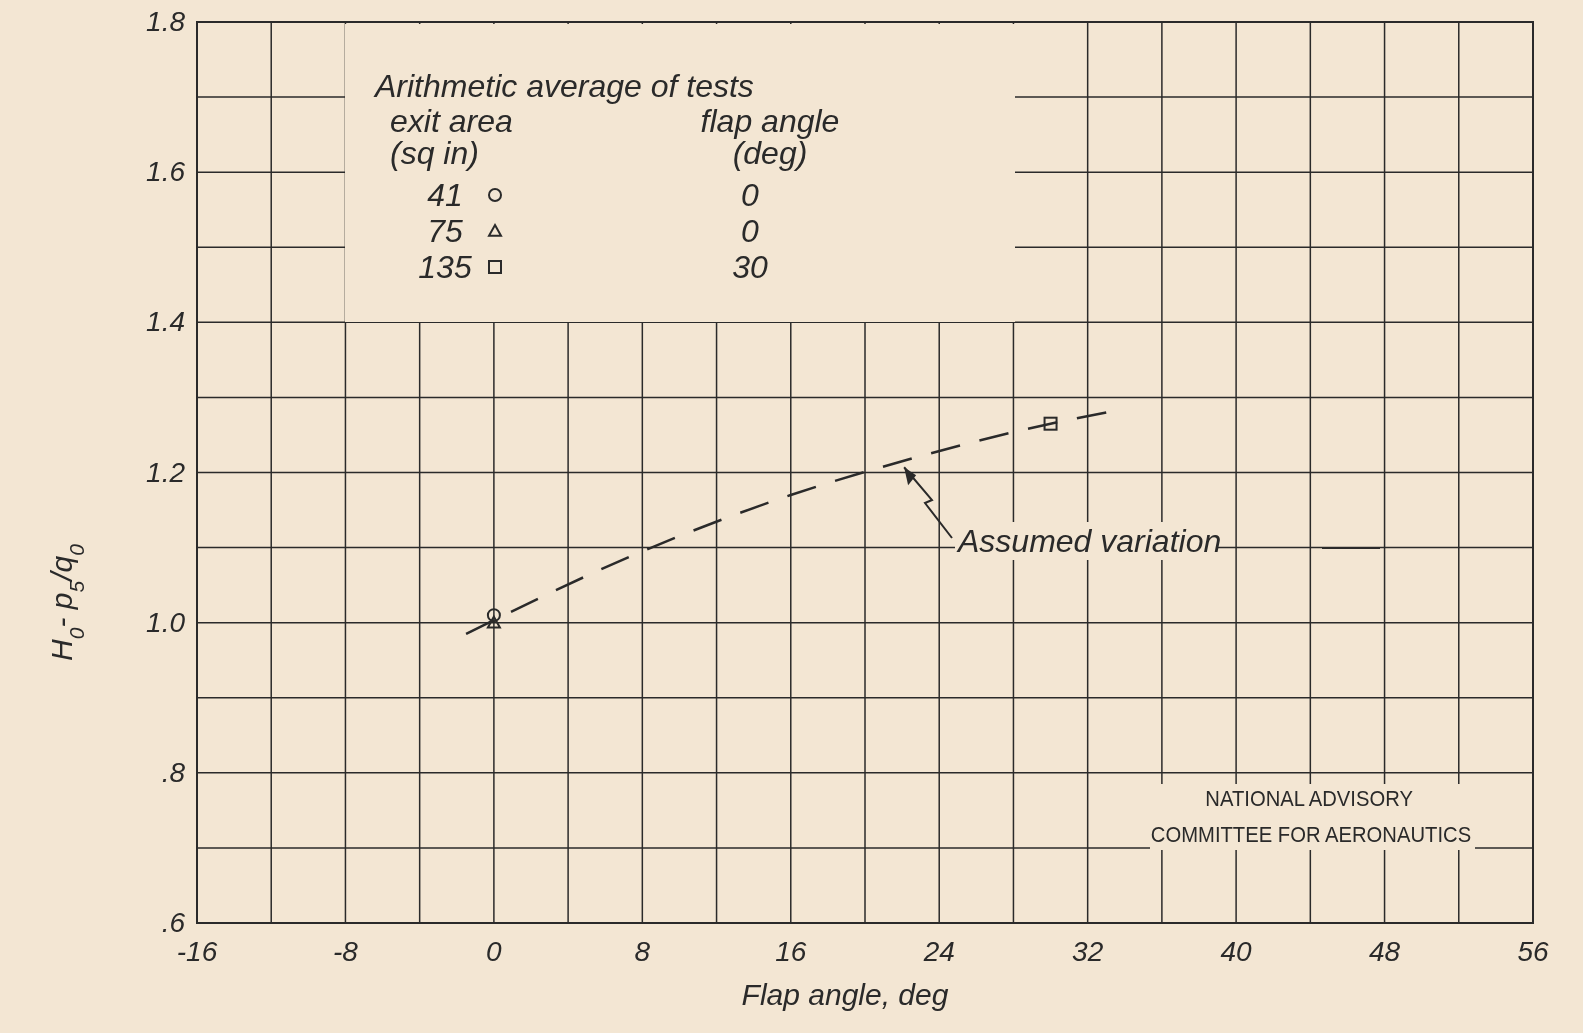  Describe the element at coordinates (173, 922) in the screenshot. I see `y-tick-label: .6` at that location.